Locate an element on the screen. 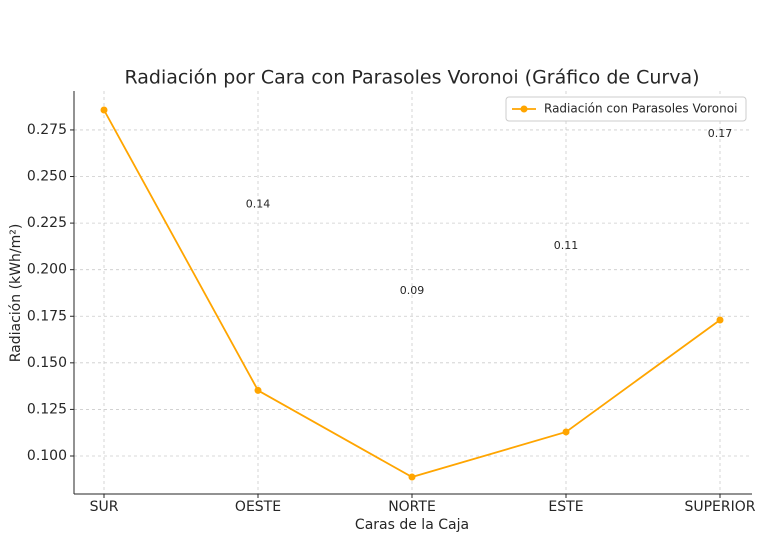 Image resolution: width=766 pixels, height=542 pixels. x-tick-label: SUR is located at coordinates (104, 507).